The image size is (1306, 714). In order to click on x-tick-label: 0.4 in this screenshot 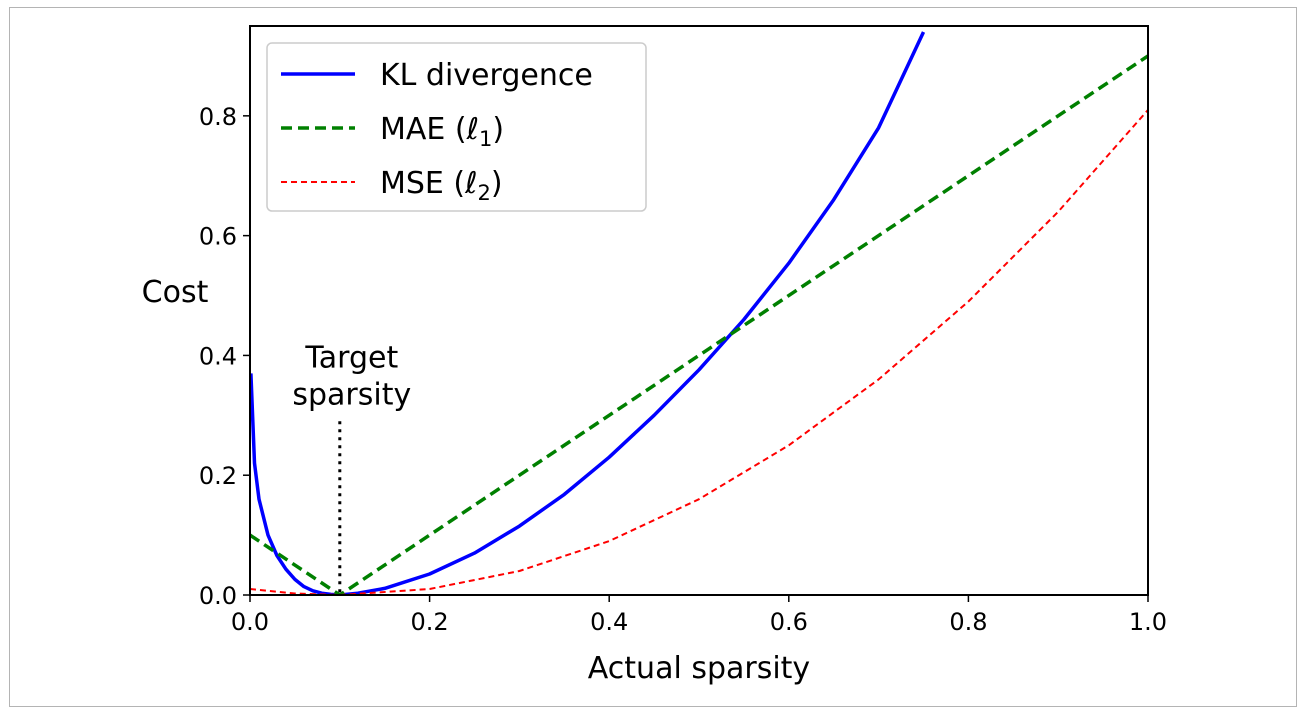, I will do `click(609, 622)`.